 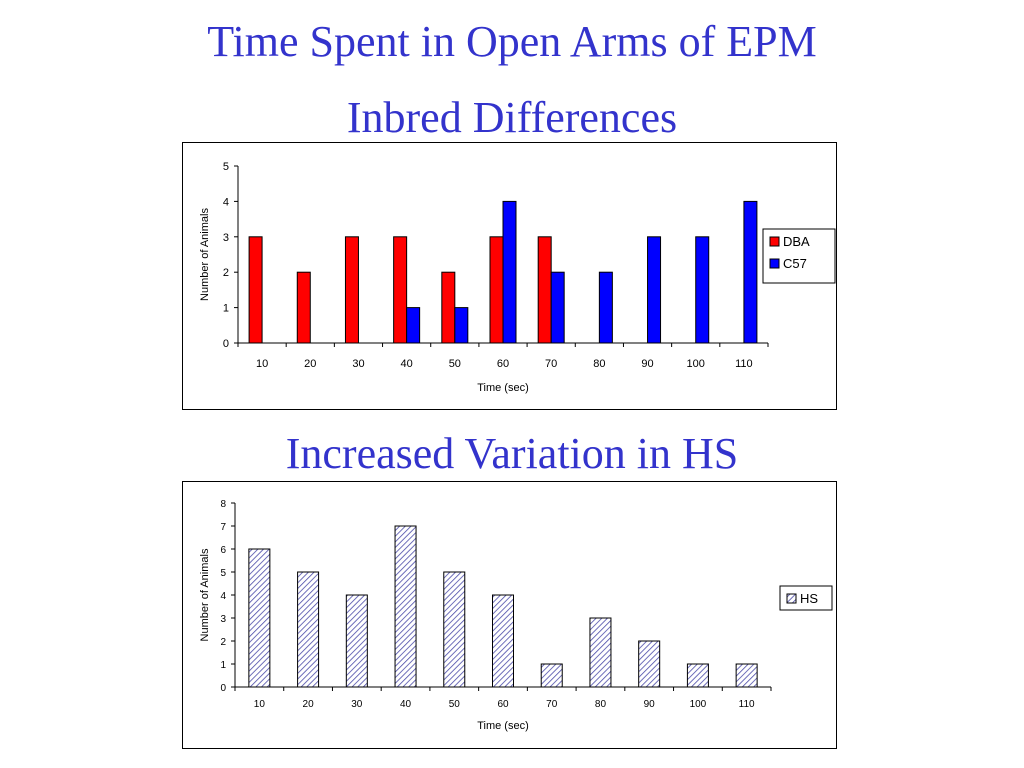 What do you see at coordinates (223, 527) in the screenshot?
I see `y-tick-label: 7` at bounding box center [223, 527].